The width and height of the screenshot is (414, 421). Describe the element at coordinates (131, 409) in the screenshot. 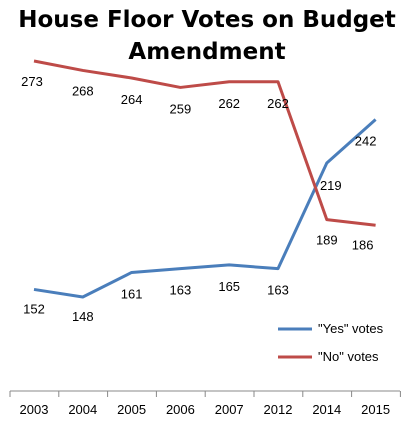

I see `x-tick-label-2005: 2005` at that location.